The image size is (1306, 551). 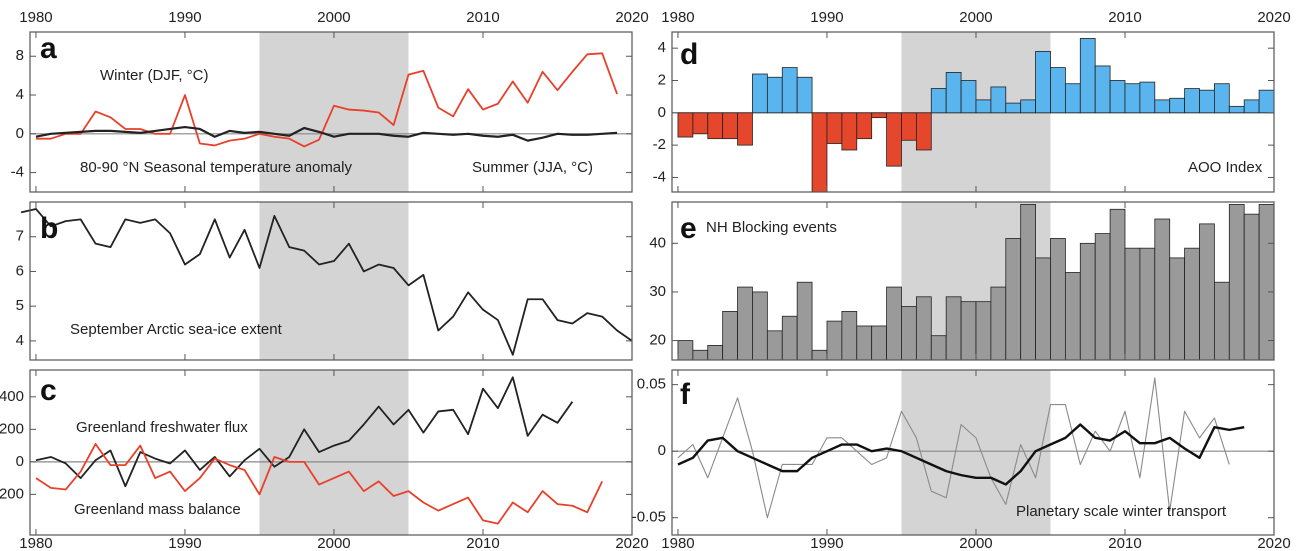 I want to click on x-tick-label: 1990, so click(x=184, y=17).